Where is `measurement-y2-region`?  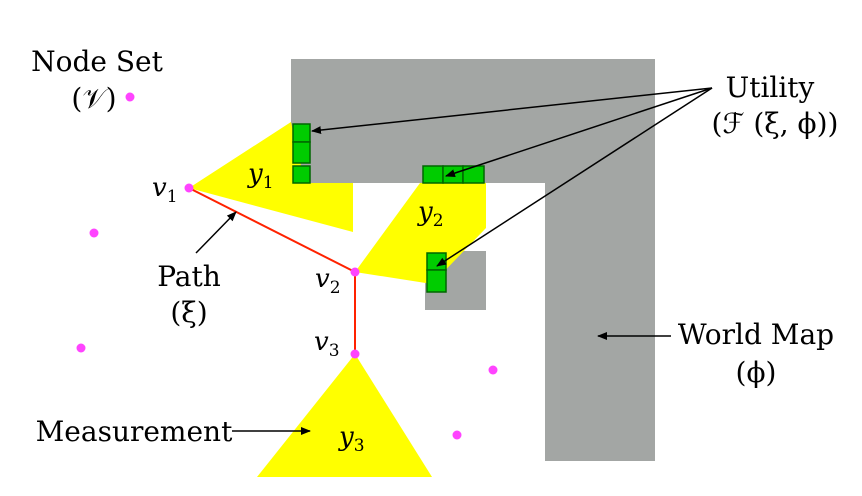
measurement-y2-region is located at coordinates (420, 233).